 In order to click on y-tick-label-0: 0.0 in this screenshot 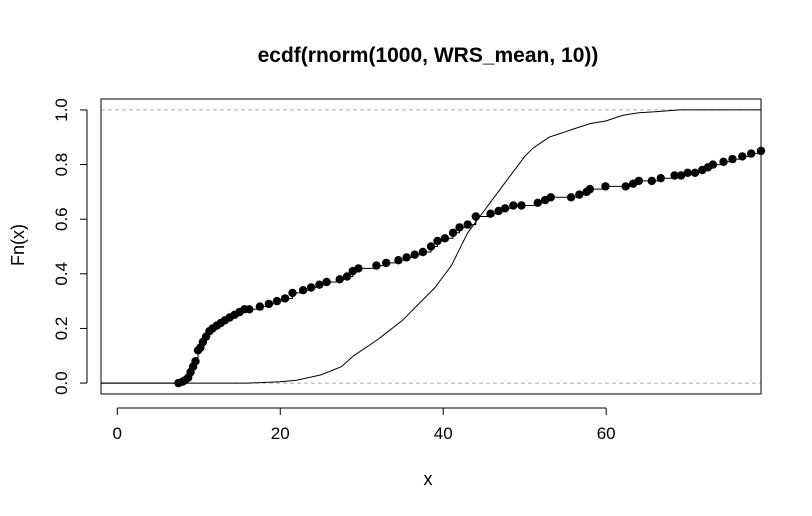, I will do `click(61, 383)`.